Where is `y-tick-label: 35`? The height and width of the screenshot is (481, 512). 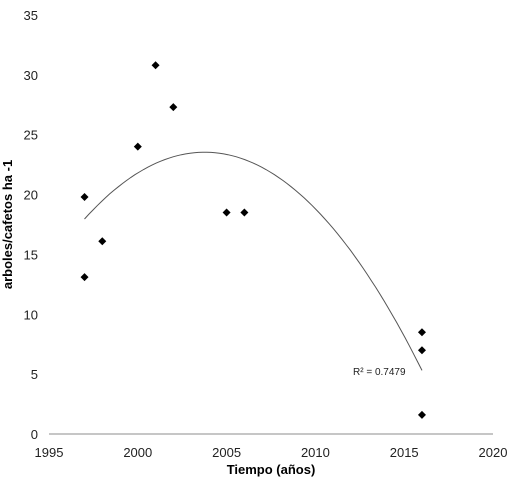 y-tick-label: 35 is located at coordinates (31, 15).